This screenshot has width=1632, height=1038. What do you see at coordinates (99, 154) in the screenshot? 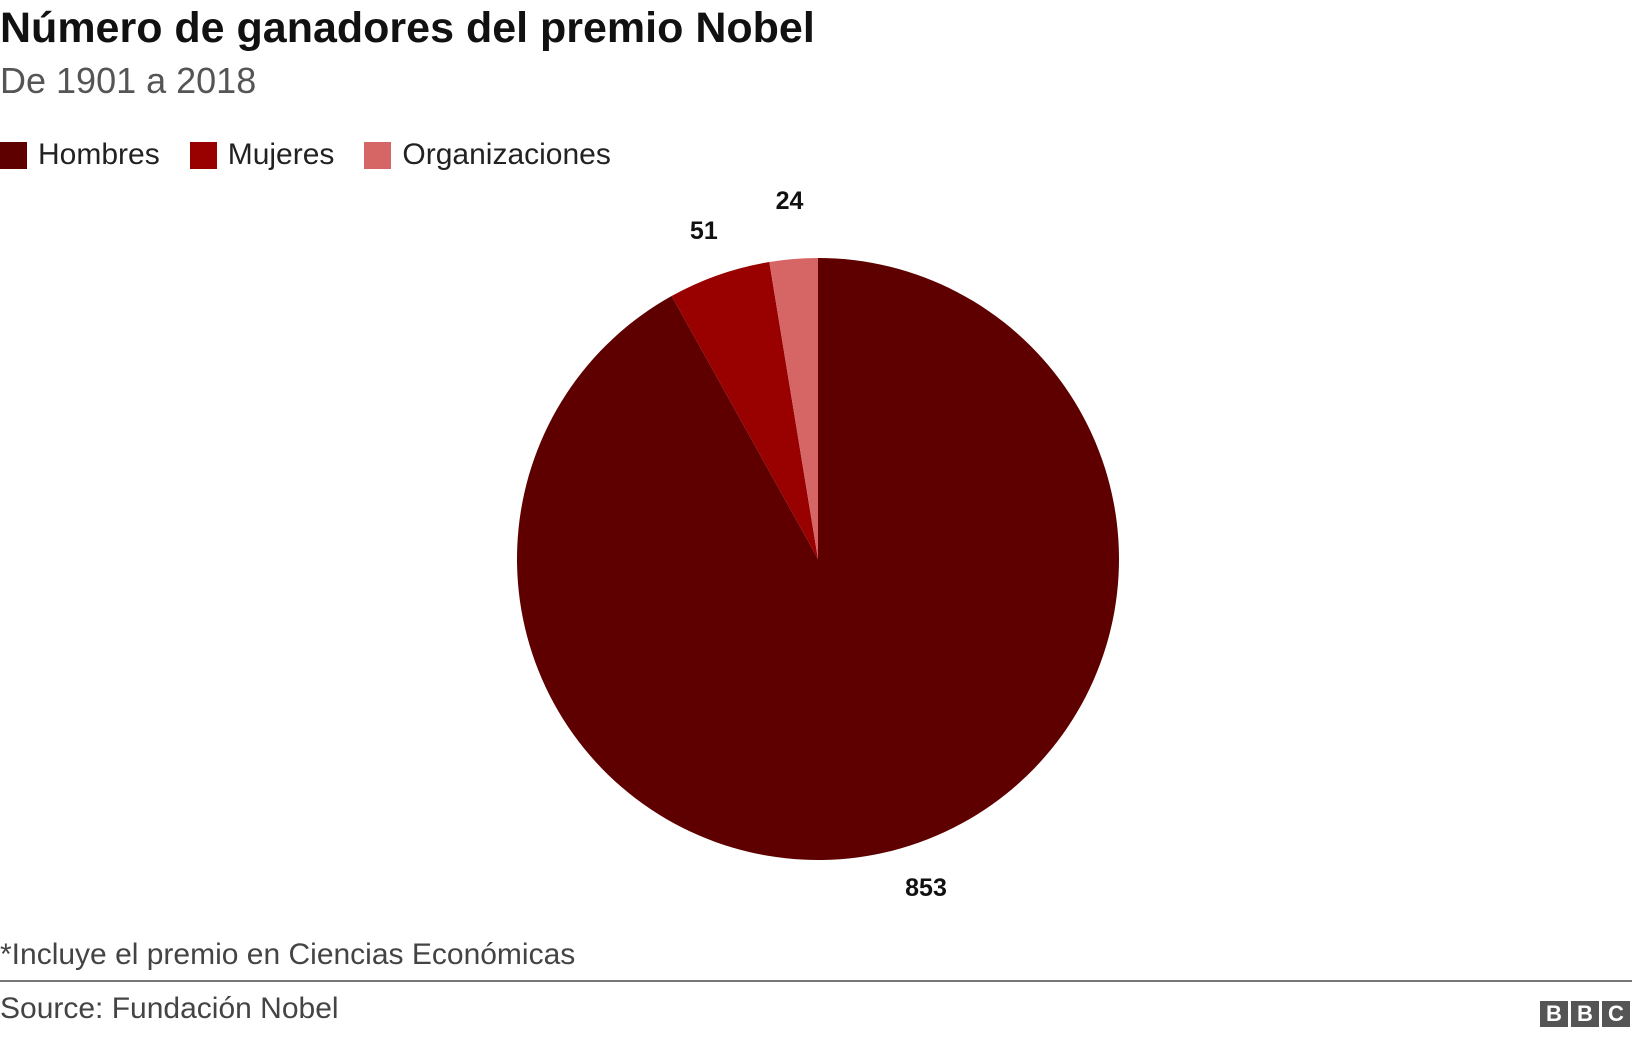
I see `legend-label: Hombres` at bounding box center [99, 154].